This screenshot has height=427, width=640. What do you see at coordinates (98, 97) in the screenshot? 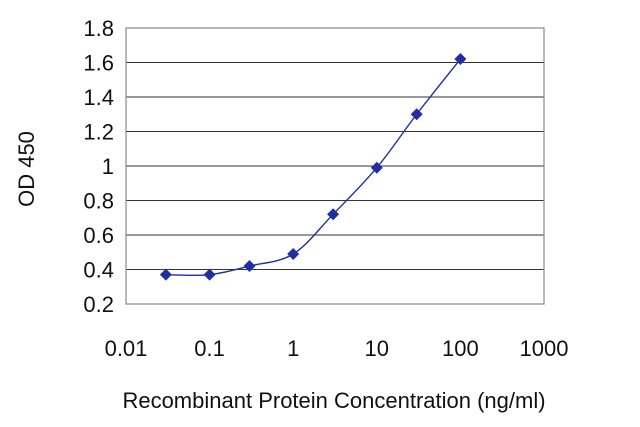
I see `y-tick-label: 1.4` at bounding box center [98, 97].